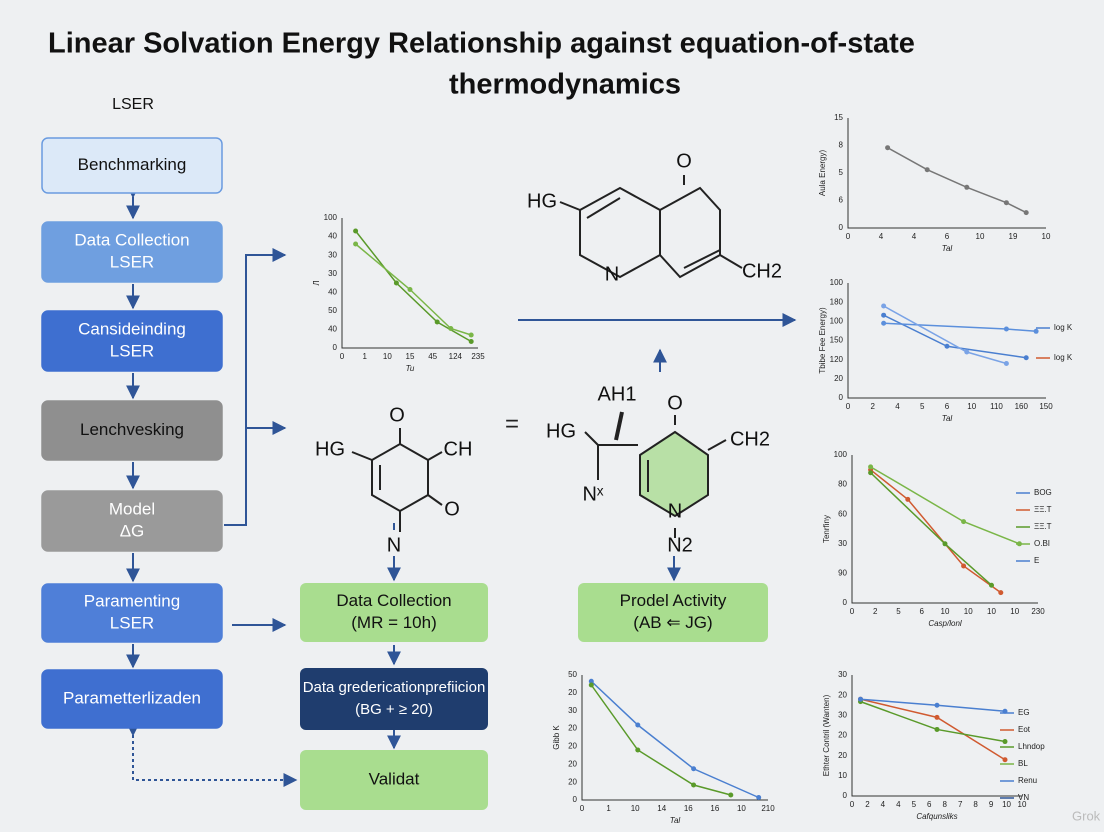 The width and height of the screenshot is (1104, 832). I want to click on flow-heading: LSER, so click(133, 104).